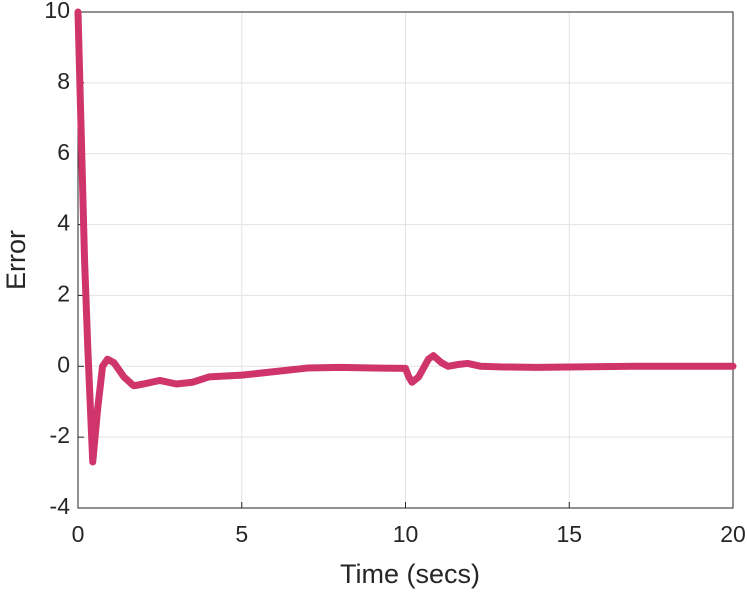  Describe the element at coordinates (63, 294) in the screenshot. I see `y-tick-label: 2` at that location.